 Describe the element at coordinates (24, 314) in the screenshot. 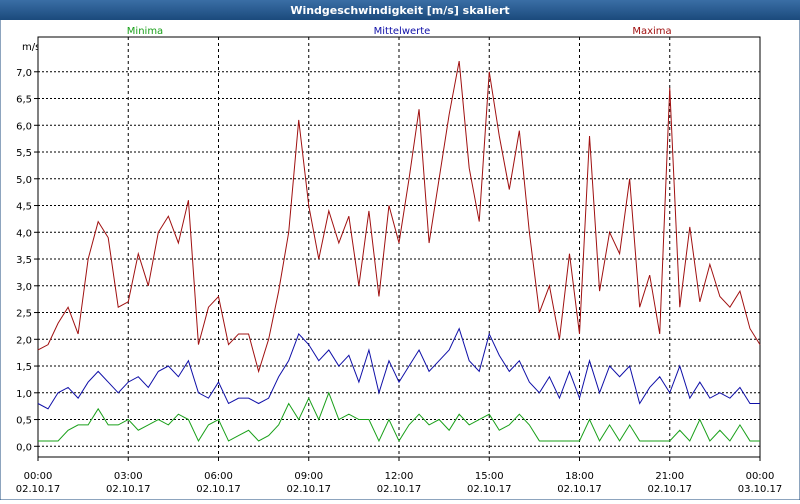

I see `y-tick-label: 2,5` at that location.